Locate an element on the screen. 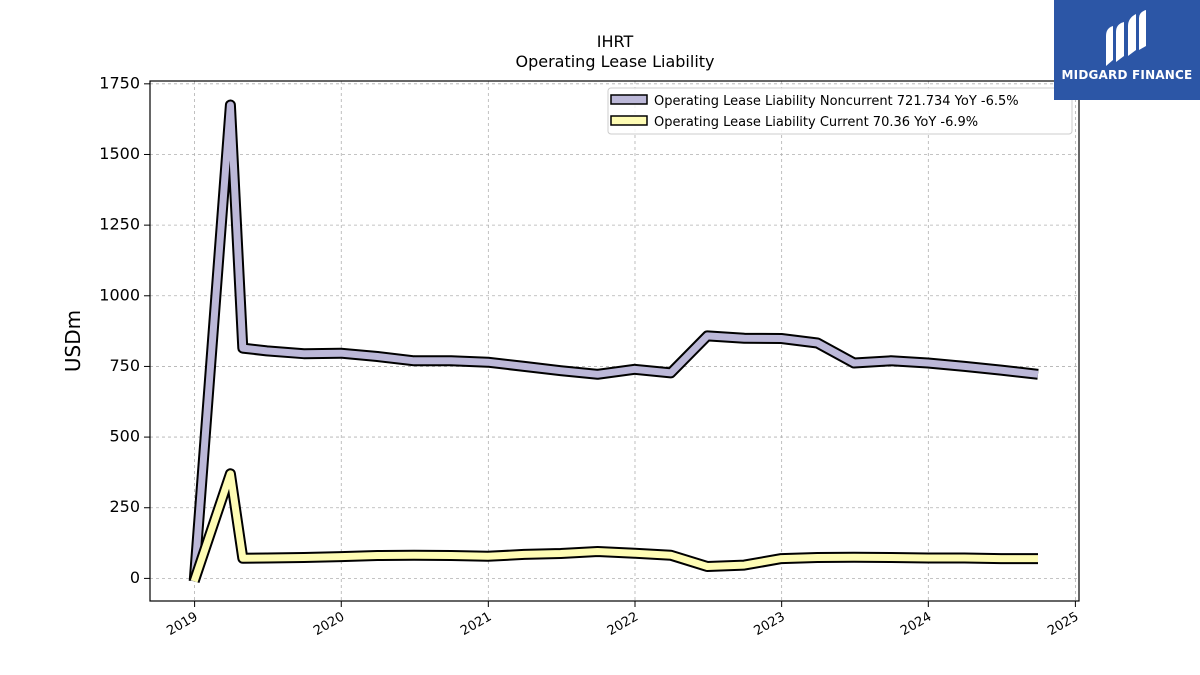 The image size is (1200, 675). chart-subtitle: Operating Lease Liability is located at coordinates (615, 61).